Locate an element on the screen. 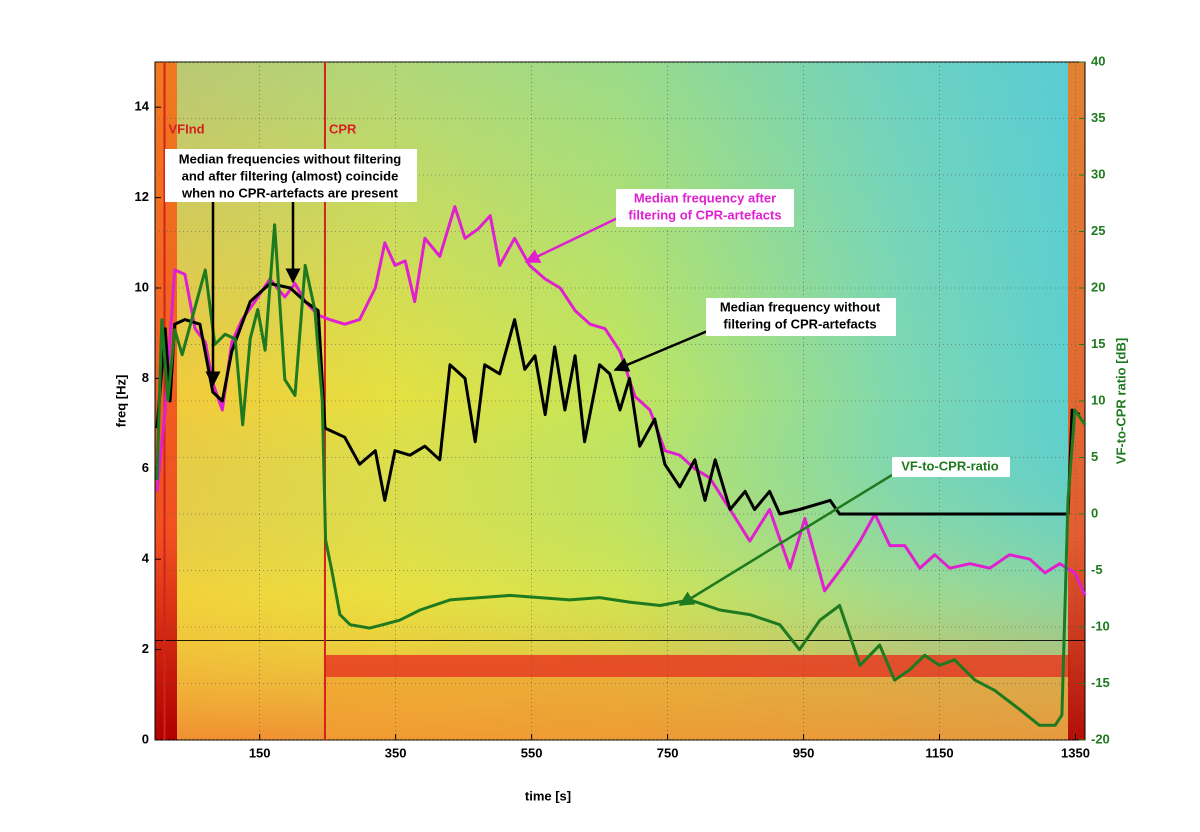 The image size is (1200, 832). x-tick-label: 150 is located at coordinates (260, 752).